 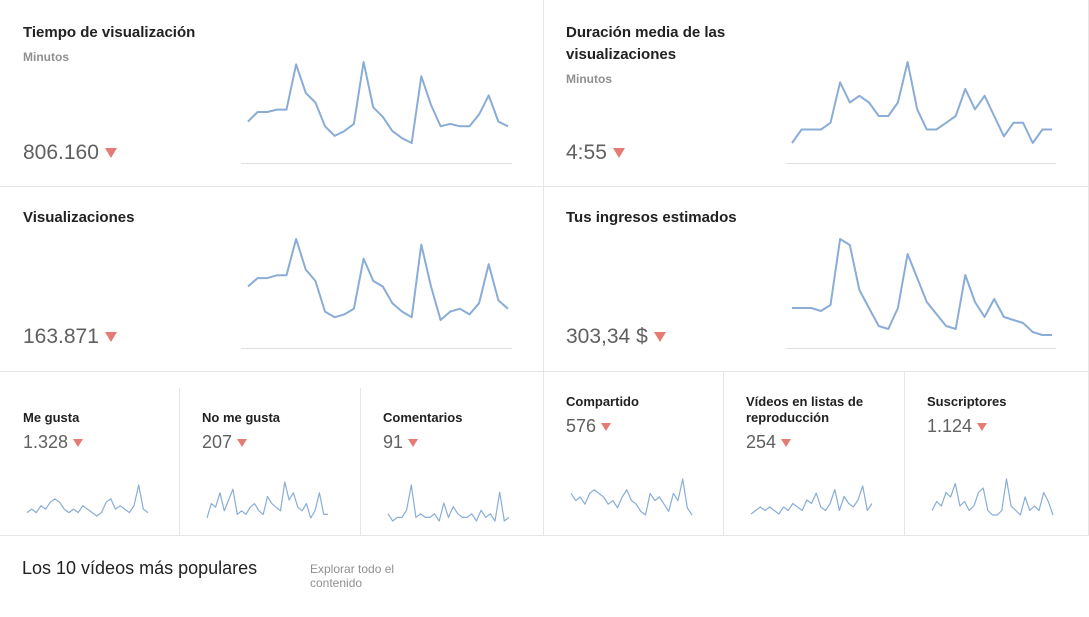 I want to click on avg-duration-sparkline, so click(x=921, y=102).